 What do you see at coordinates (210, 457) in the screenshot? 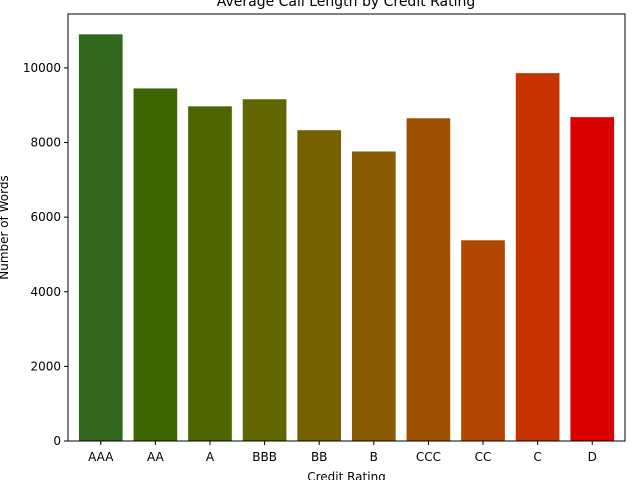
I see `x-tick-label: A` at bounding box center [210, 457].